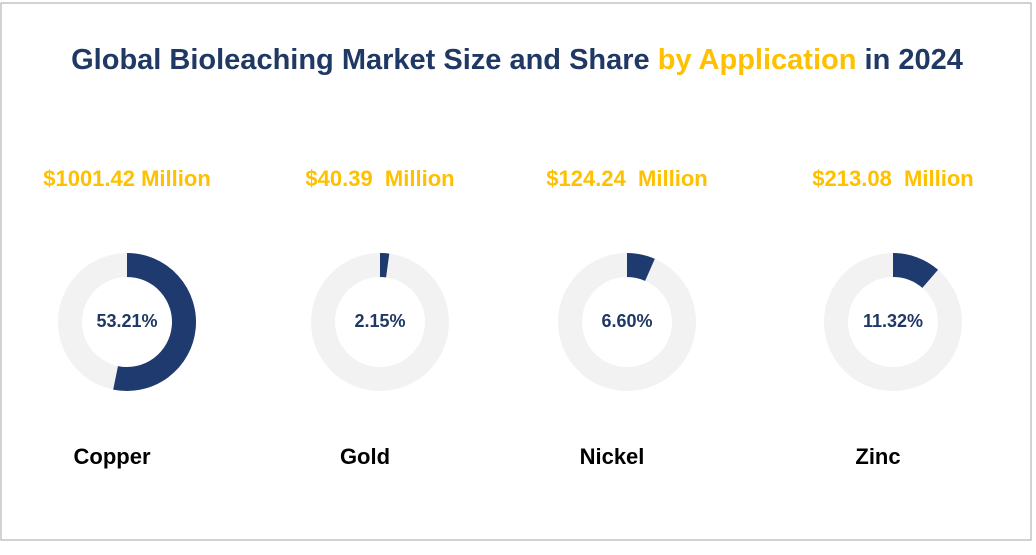 This screenshot has width=1036, height=555. What do you see at coordinates (893, 321) in the screenshot?
I see `value-label: 11.32%` at bounding box center [893, 321].